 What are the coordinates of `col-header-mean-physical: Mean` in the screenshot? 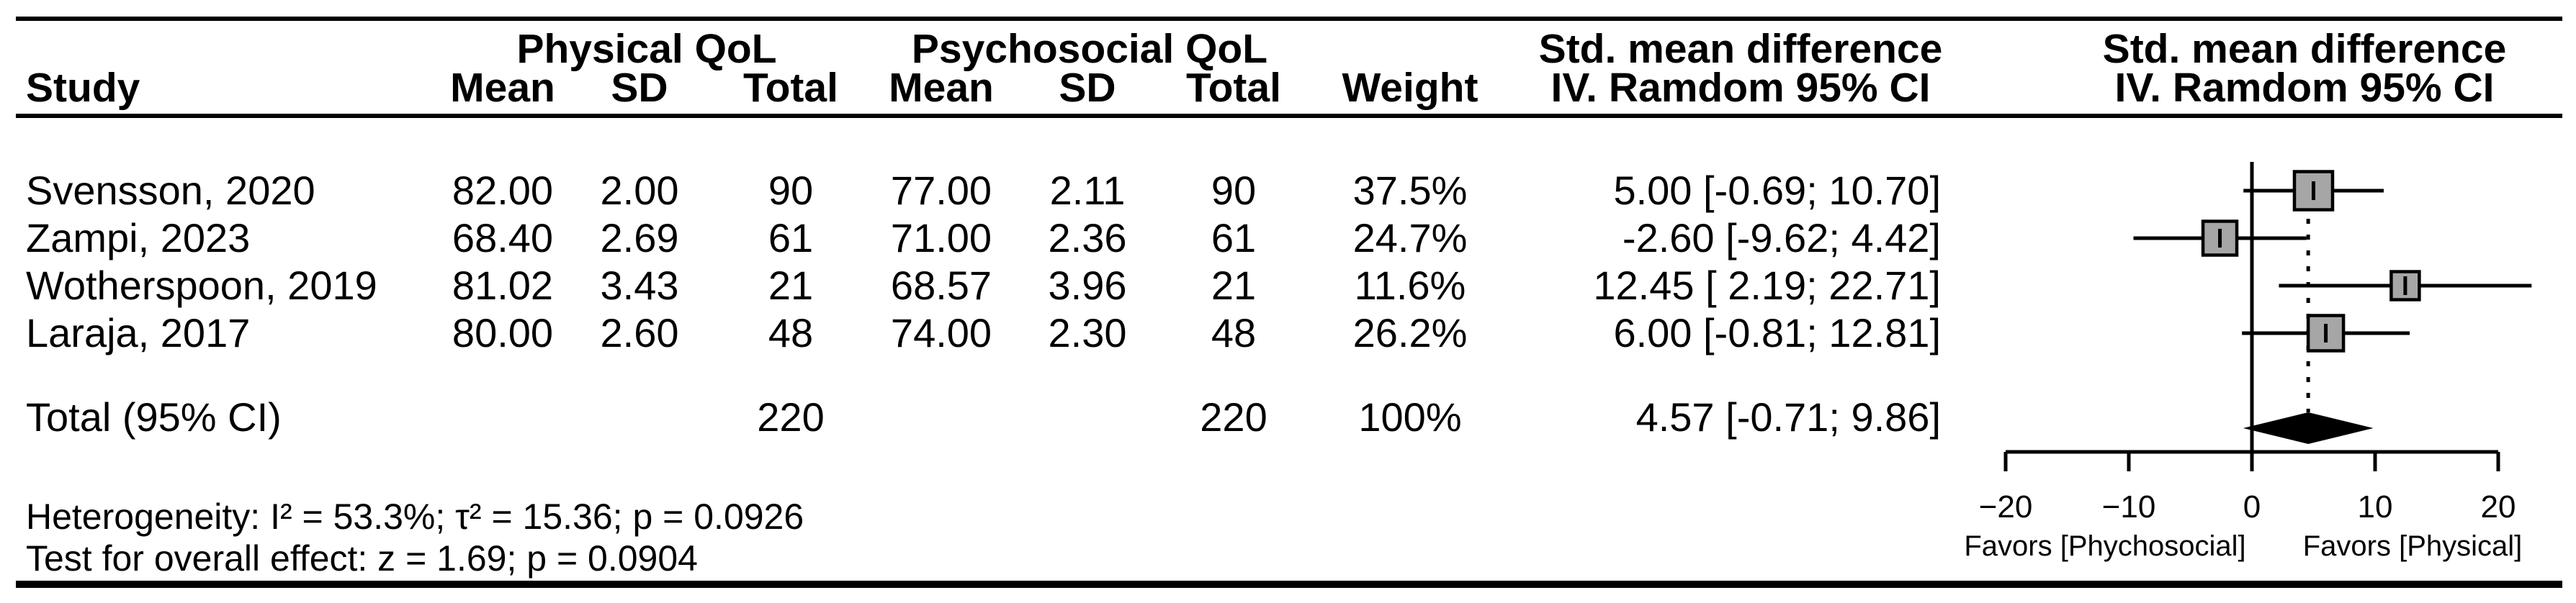 It's located at (502, 88).